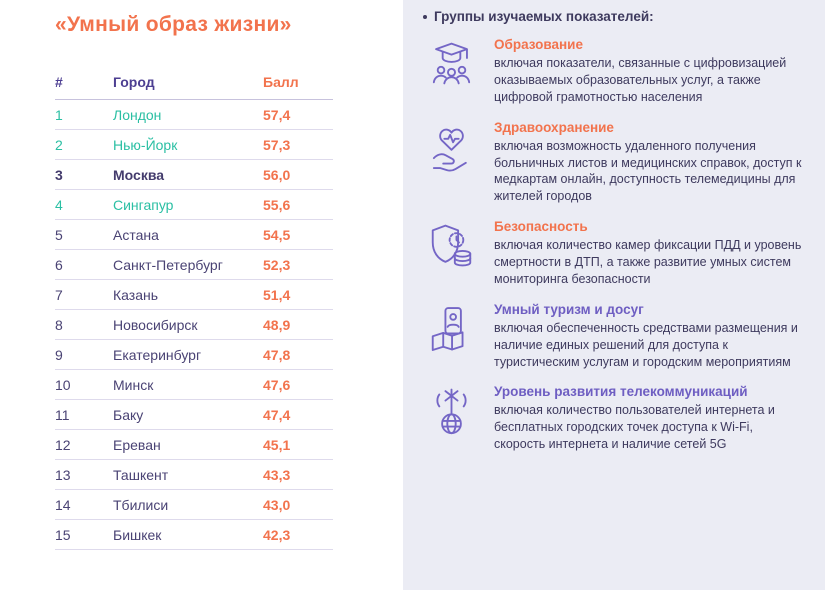  Describe the element at coordinates (84, 384) in the screenshot. I see `cell-rank: 10` at that location.